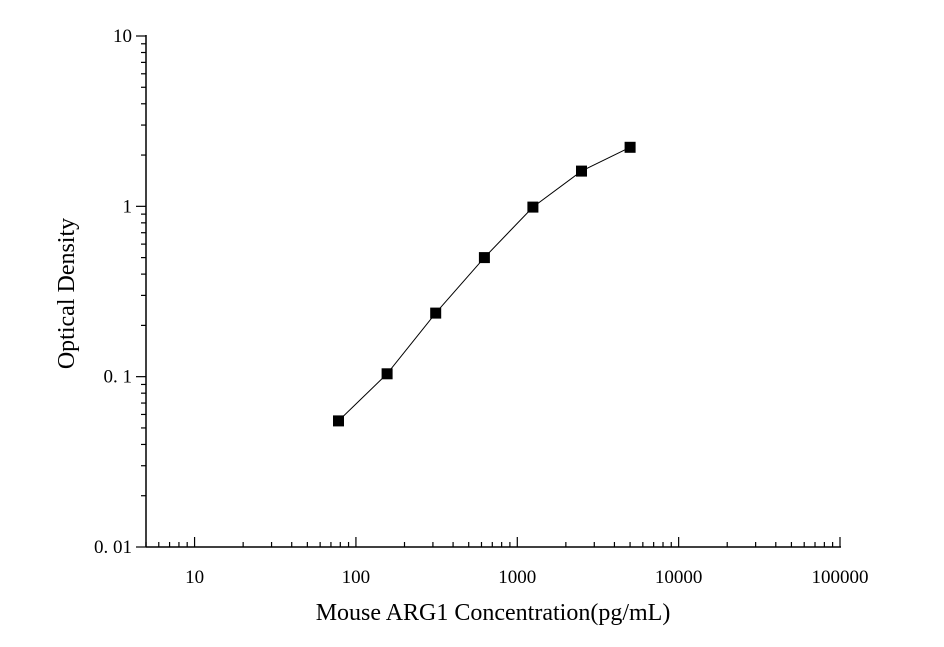 This screenshot has width=944, height=647. Describe the element at coordinates (118, 377) in the screenshot. I see `y-tick-label: 0. 1` at that location.